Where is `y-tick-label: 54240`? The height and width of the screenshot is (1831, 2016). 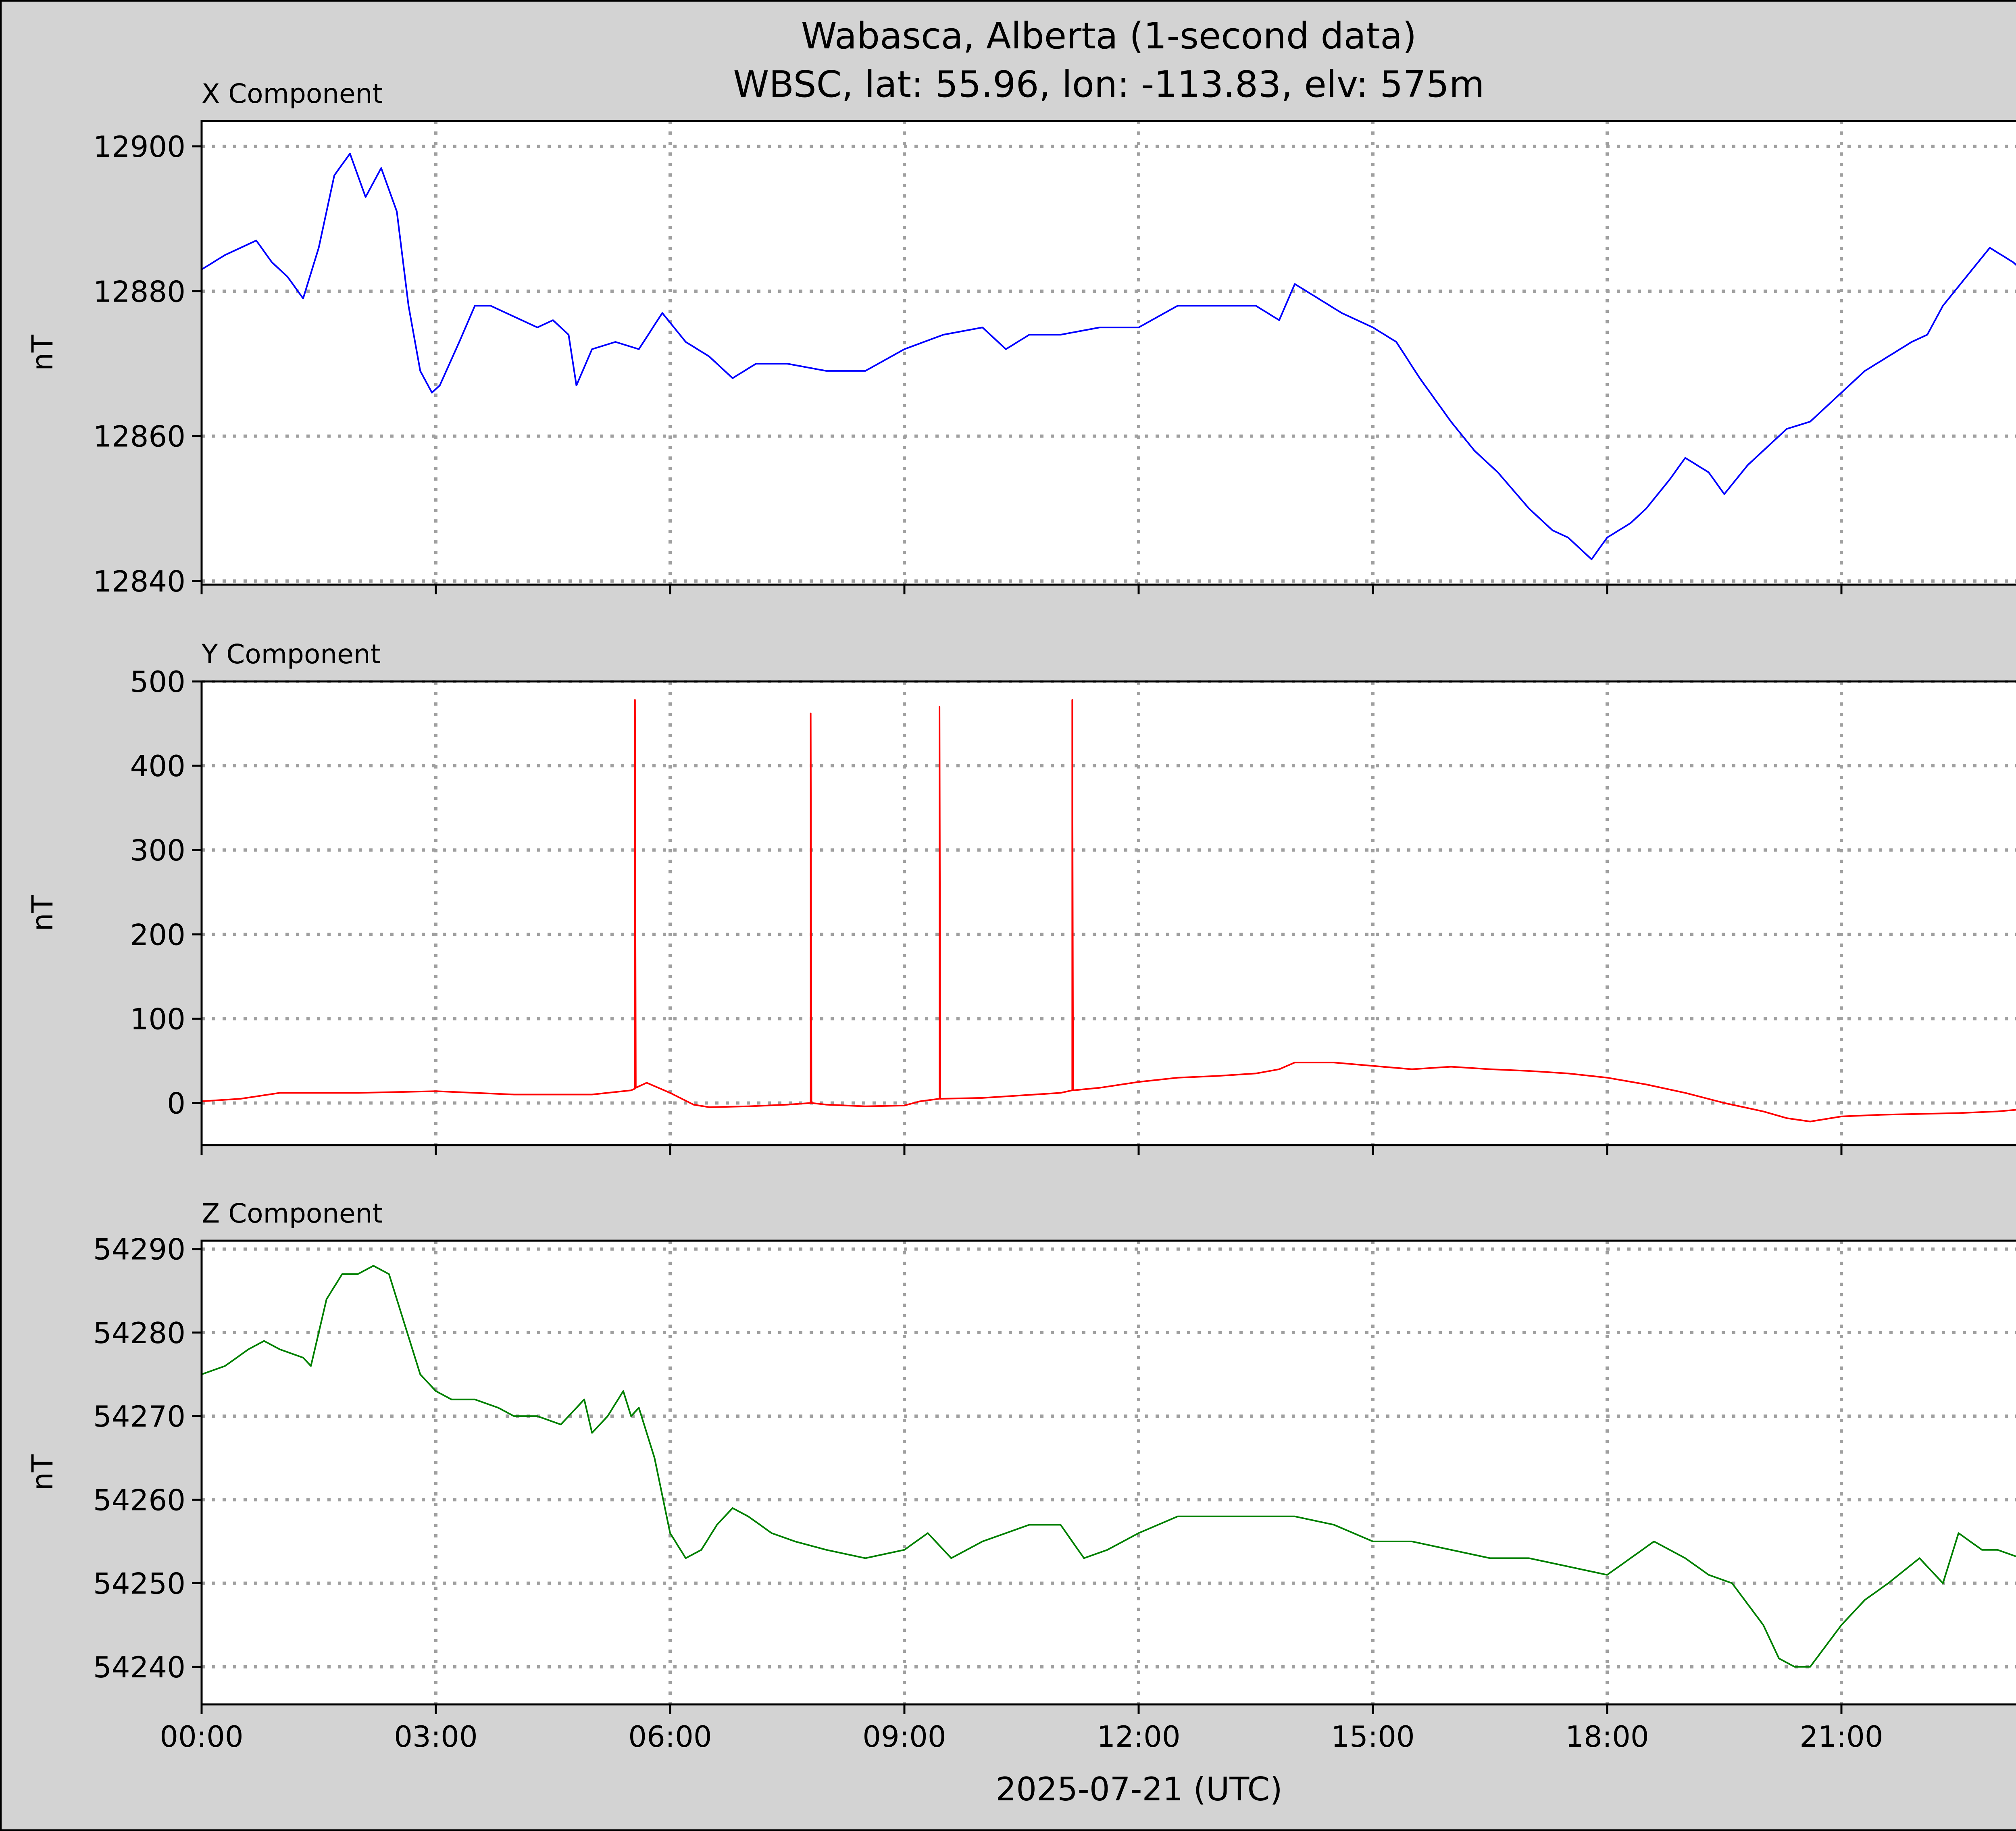 y-tick-label: 54240 is located at coordinates (139, 1667).